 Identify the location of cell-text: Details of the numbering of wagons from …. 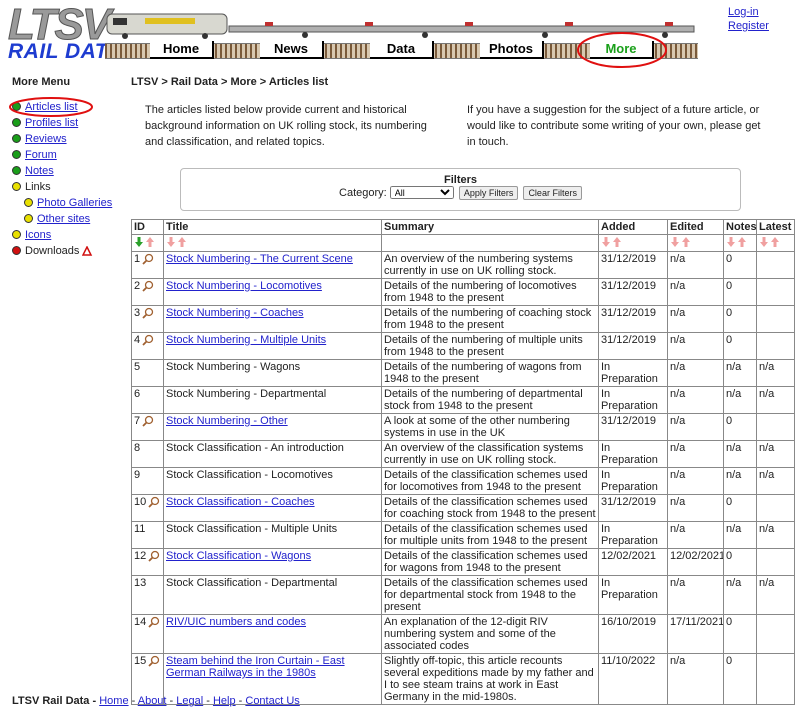
(483, 373).